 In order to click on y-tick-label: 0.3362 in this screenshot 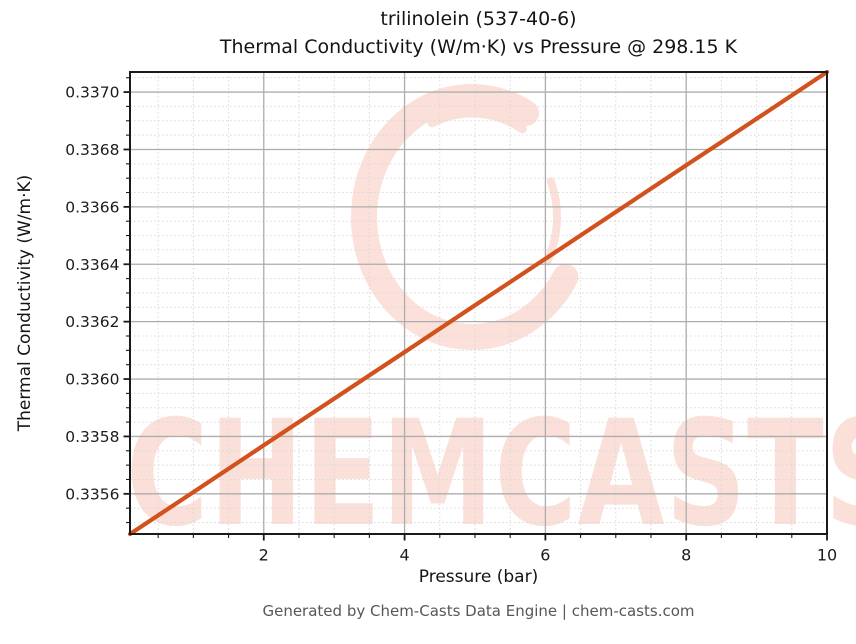, I will do `click(92, 322)`.